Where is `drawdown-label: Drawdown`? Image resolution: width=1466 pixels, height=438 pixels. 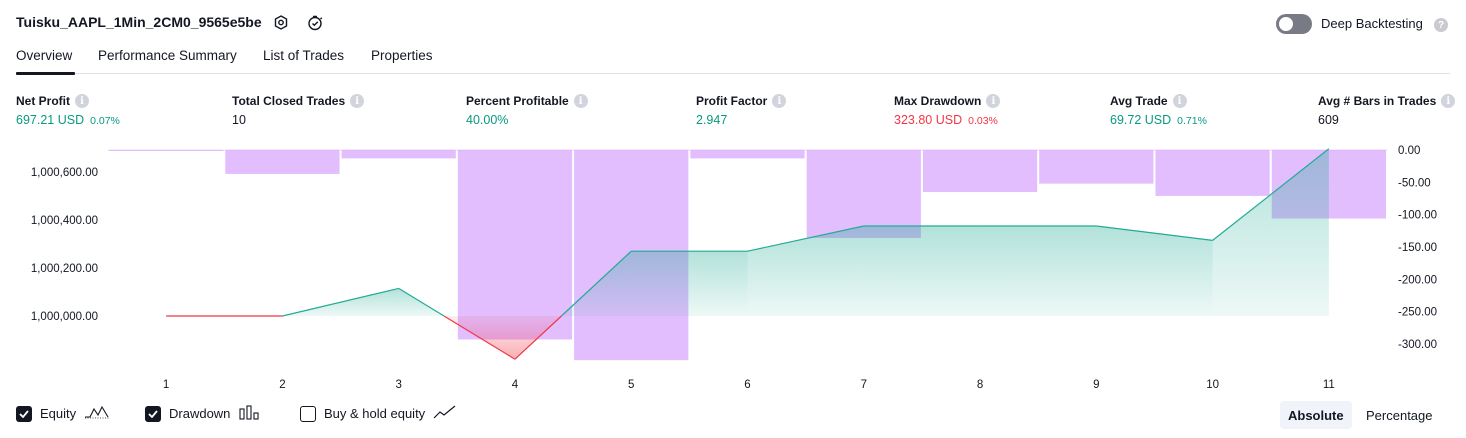
drawdown-label: Drawdown is located at coordinates (200, 413).